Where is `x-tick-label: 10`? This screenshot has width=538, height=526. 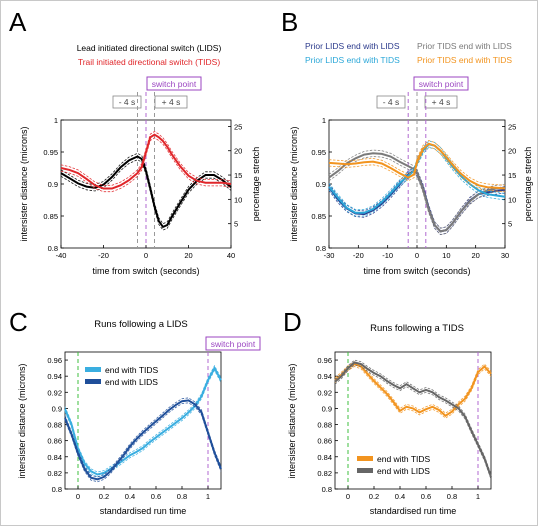 x-tick-label: 10 is located at coordinates (446, 255).